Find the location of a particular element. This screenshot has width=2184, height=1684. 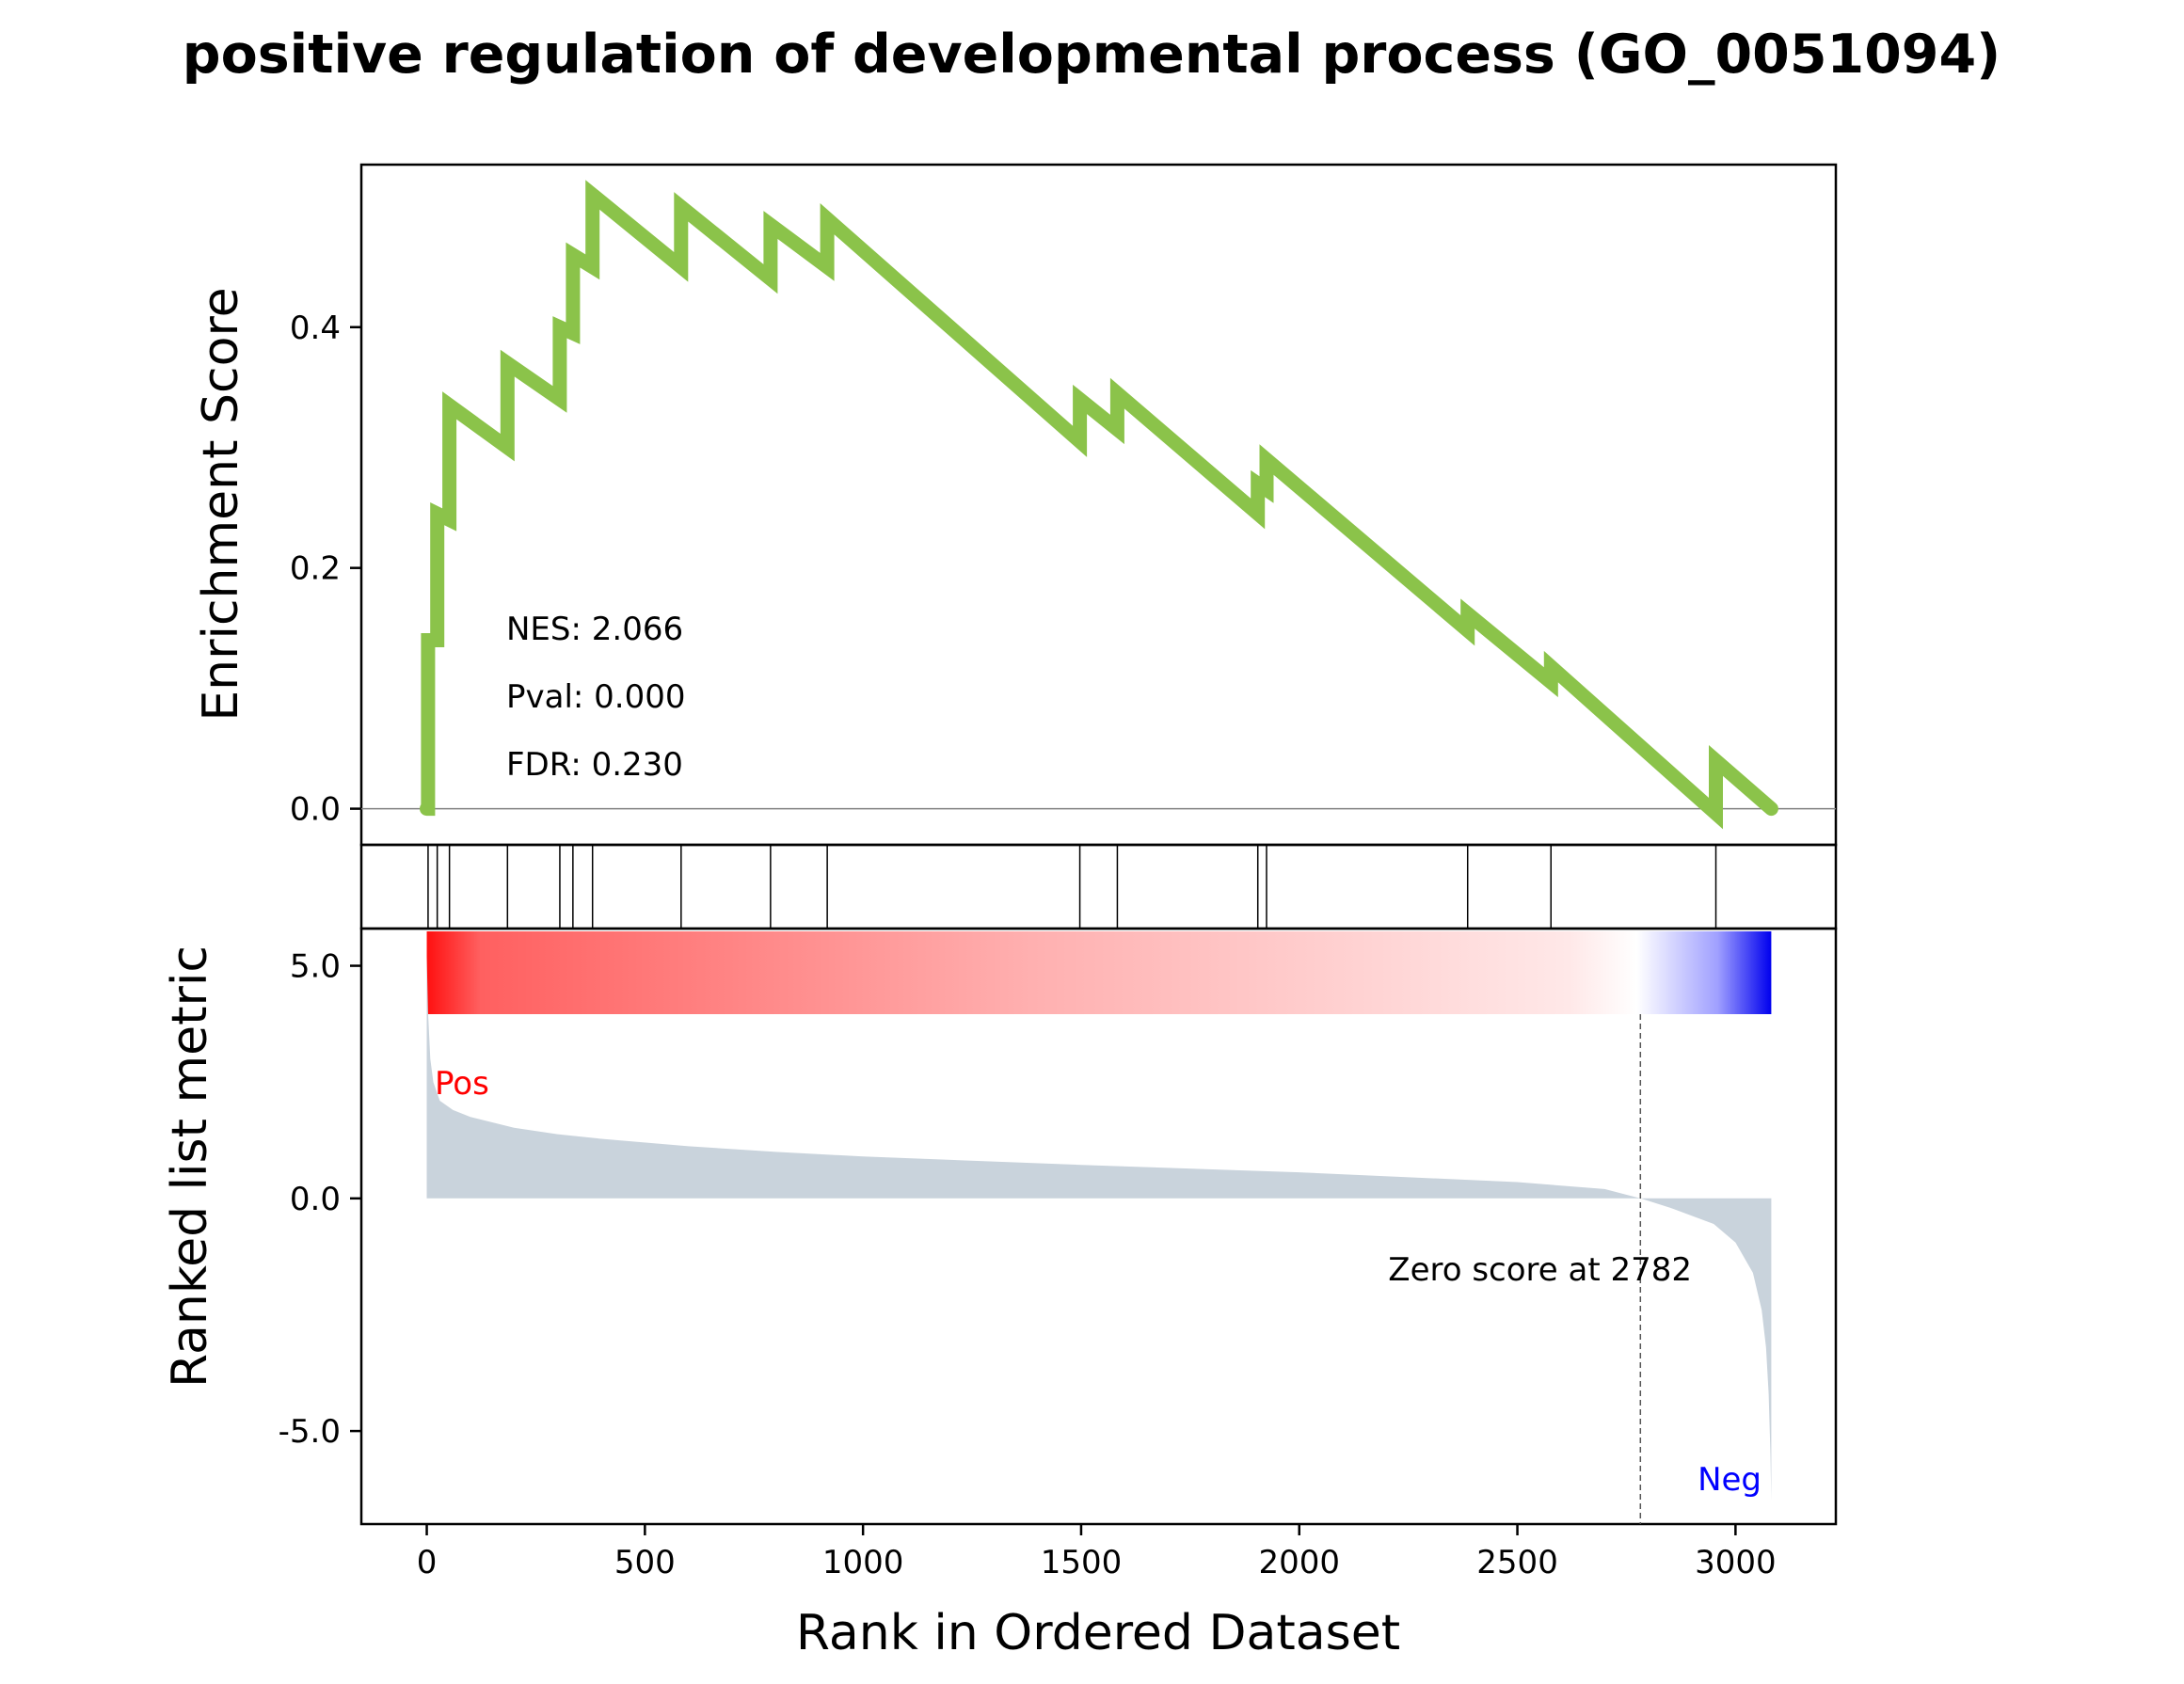

x-axis-ticks: 0 500 1000 1500 2000 2500 3000 is located at coordinates (1097, 1552).